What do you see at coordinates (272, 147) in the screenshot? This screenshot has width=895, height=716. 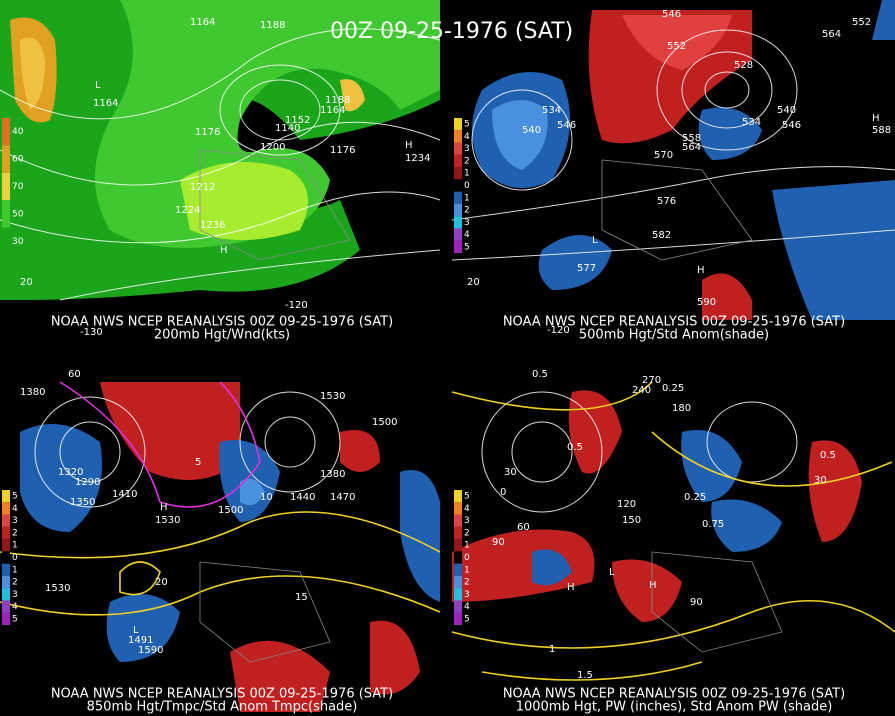 I see `contour-label: 1200` at bounding box center [272, 147].